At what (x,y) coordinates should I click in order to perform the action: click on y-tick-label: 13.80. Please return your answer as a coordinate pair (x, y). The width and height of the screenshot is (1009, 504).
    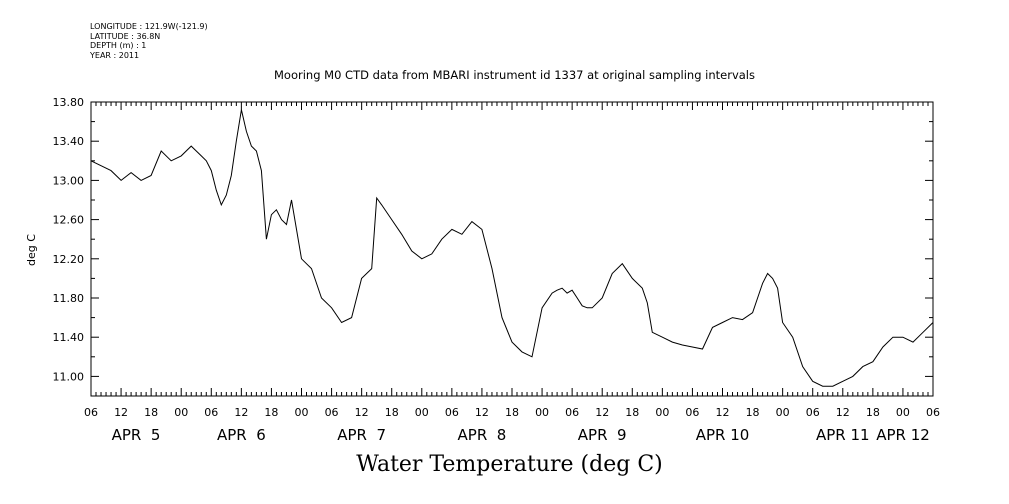
    Looking at the image, I should click on (69, 102).